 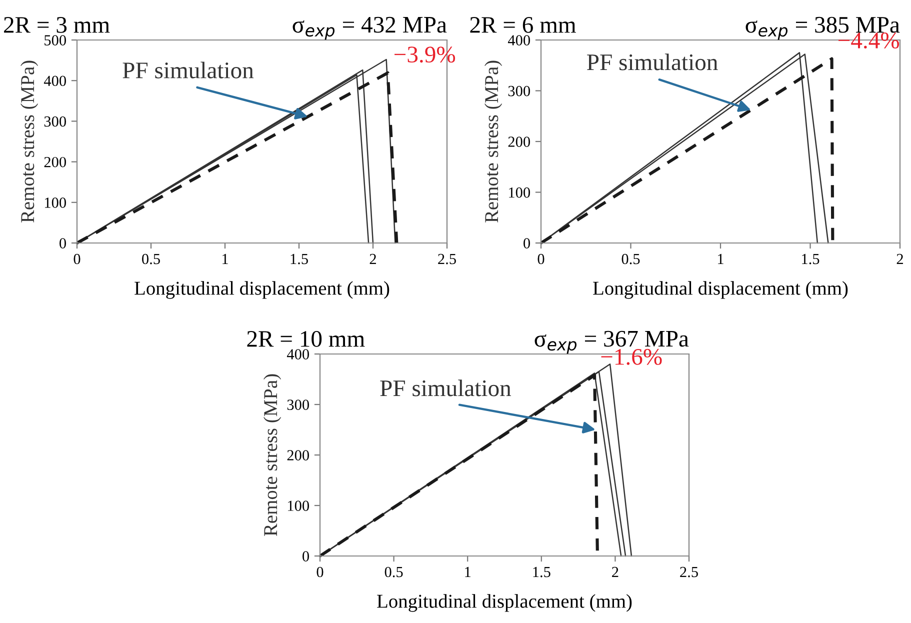 What do you see at coordinates (425, 54) in the screenshot?
I see `annotation: −3.9%` at bounding box center [425, 54].